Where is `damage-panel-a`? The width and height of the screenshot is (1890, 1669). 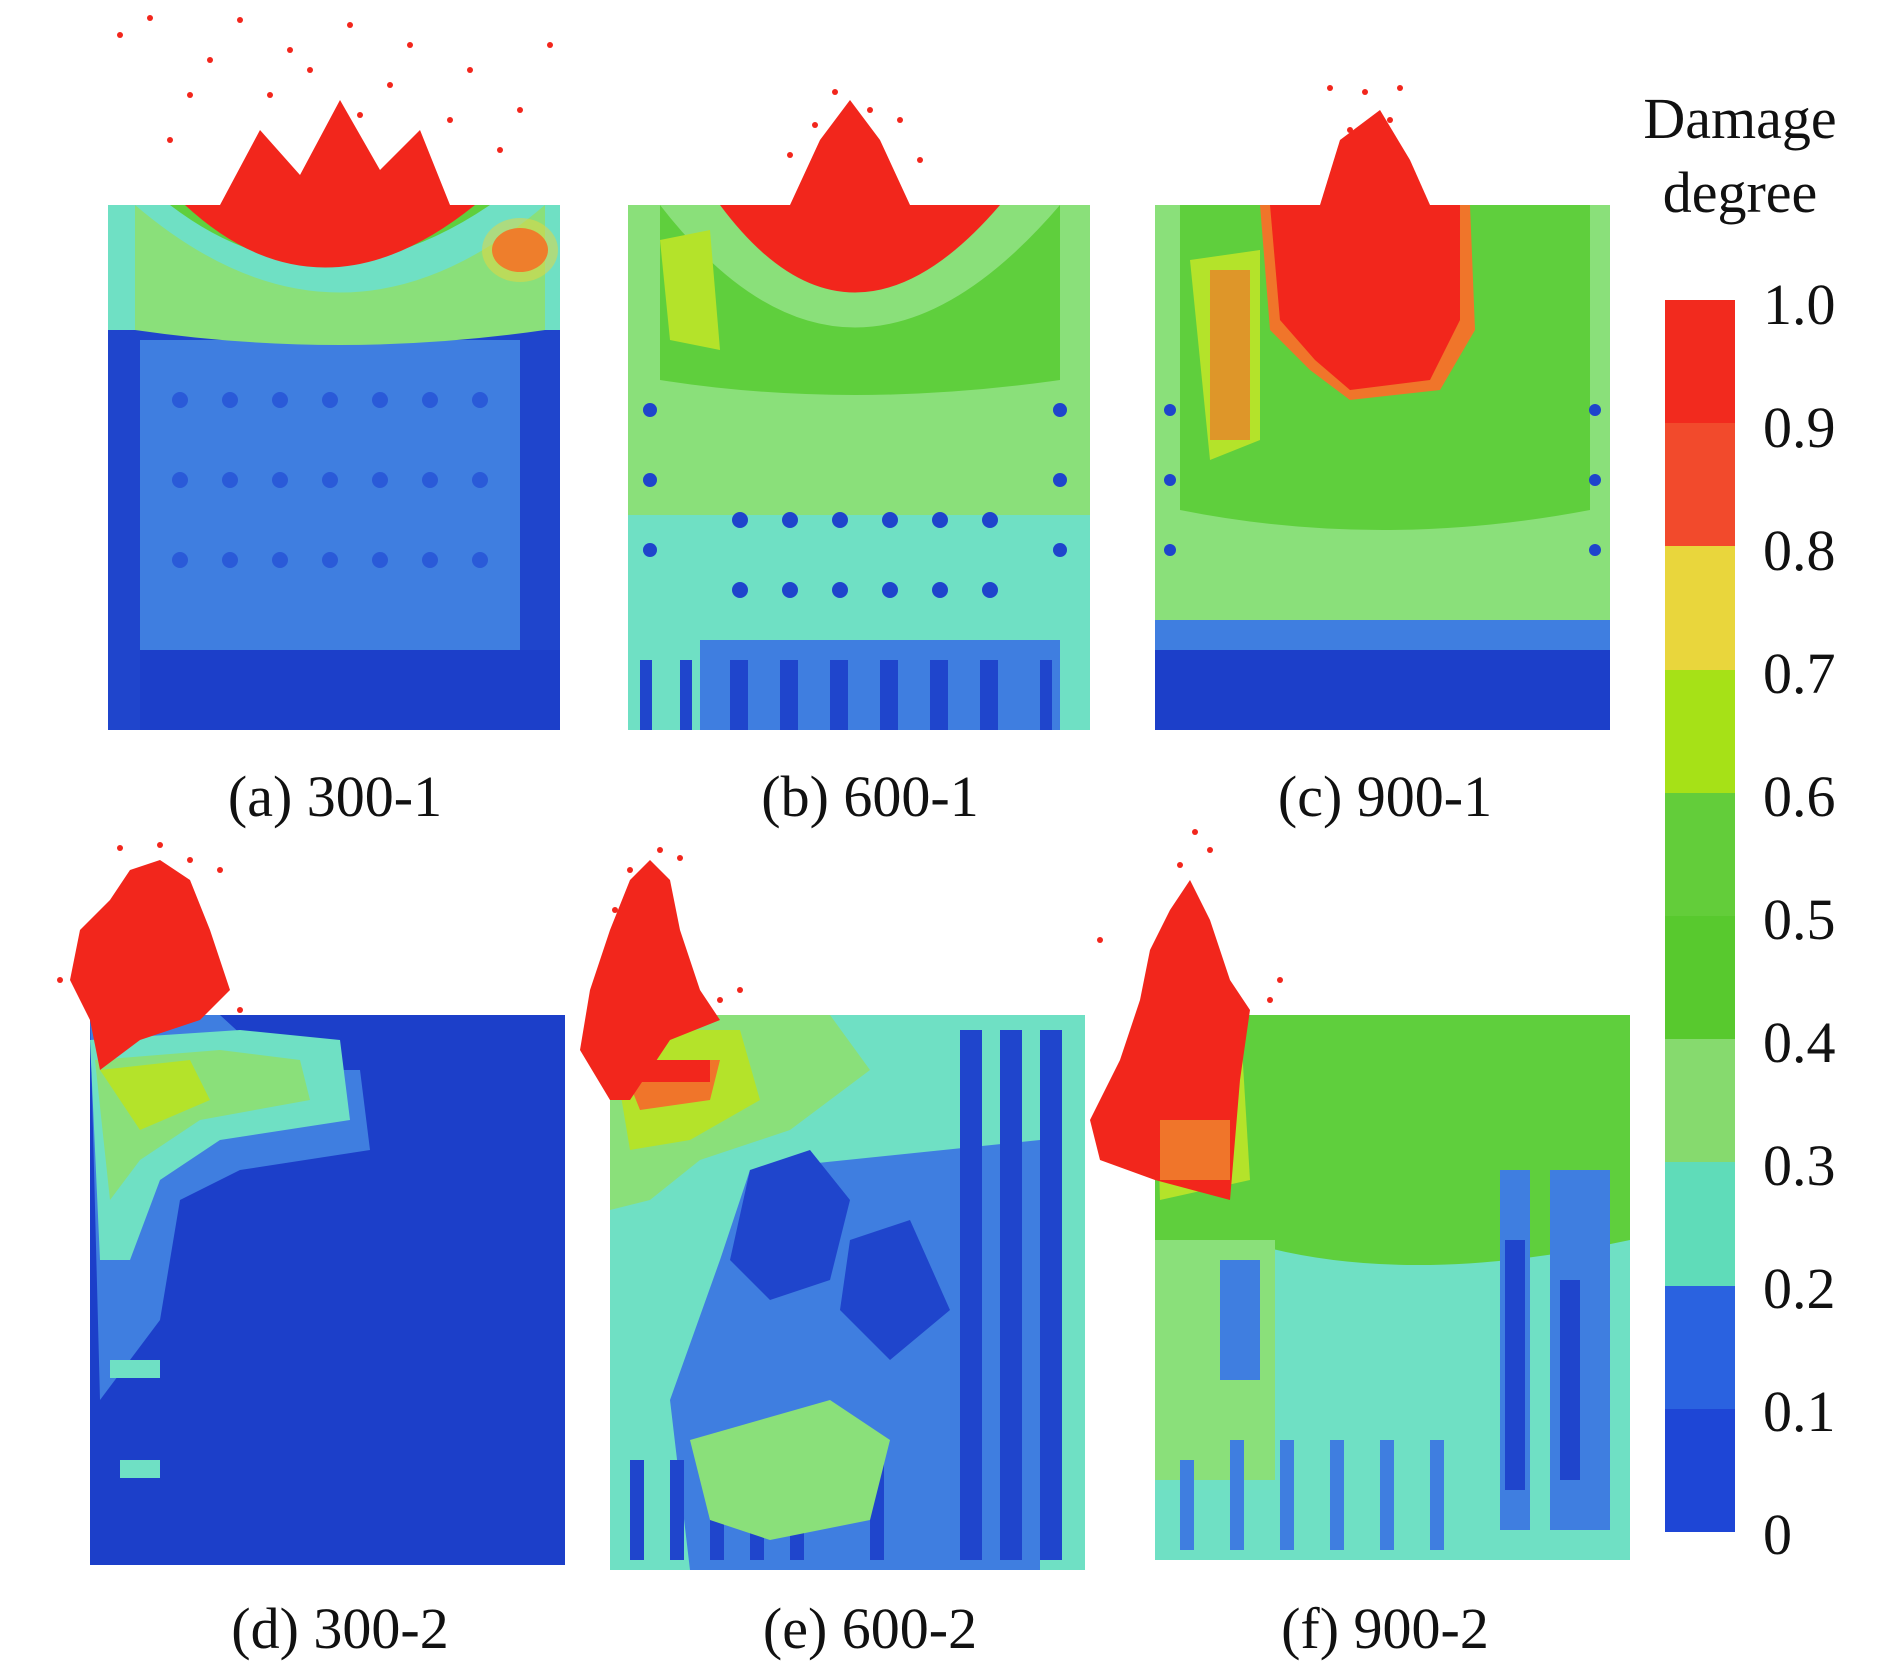 damage-panel-a is located at coordinates (330, 370).